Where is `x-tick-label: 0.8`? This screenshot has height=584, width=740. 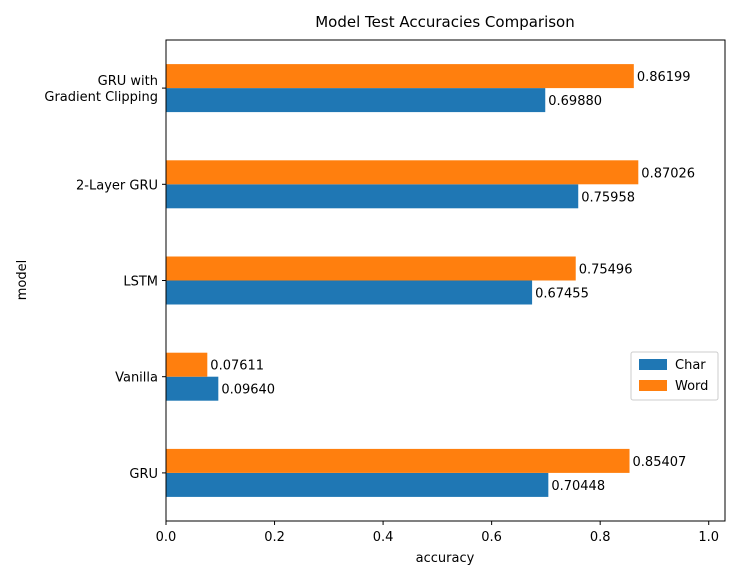
x-tick-label: 0.8 is located at coordinates (600, 537).